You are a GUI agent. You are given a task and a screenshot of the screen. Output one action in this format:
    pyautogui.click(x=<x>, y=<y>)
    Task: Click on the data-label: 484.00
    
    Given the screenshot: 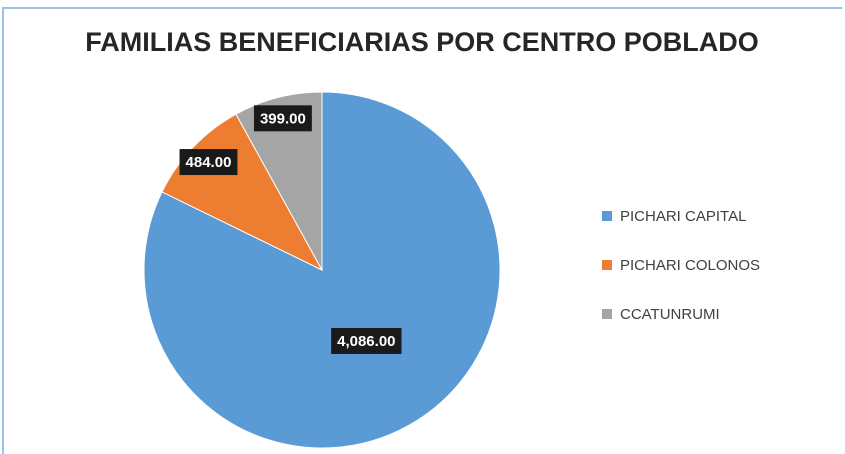 What is the action you would take?
    pyautogui.click(x=209, y=162)
    